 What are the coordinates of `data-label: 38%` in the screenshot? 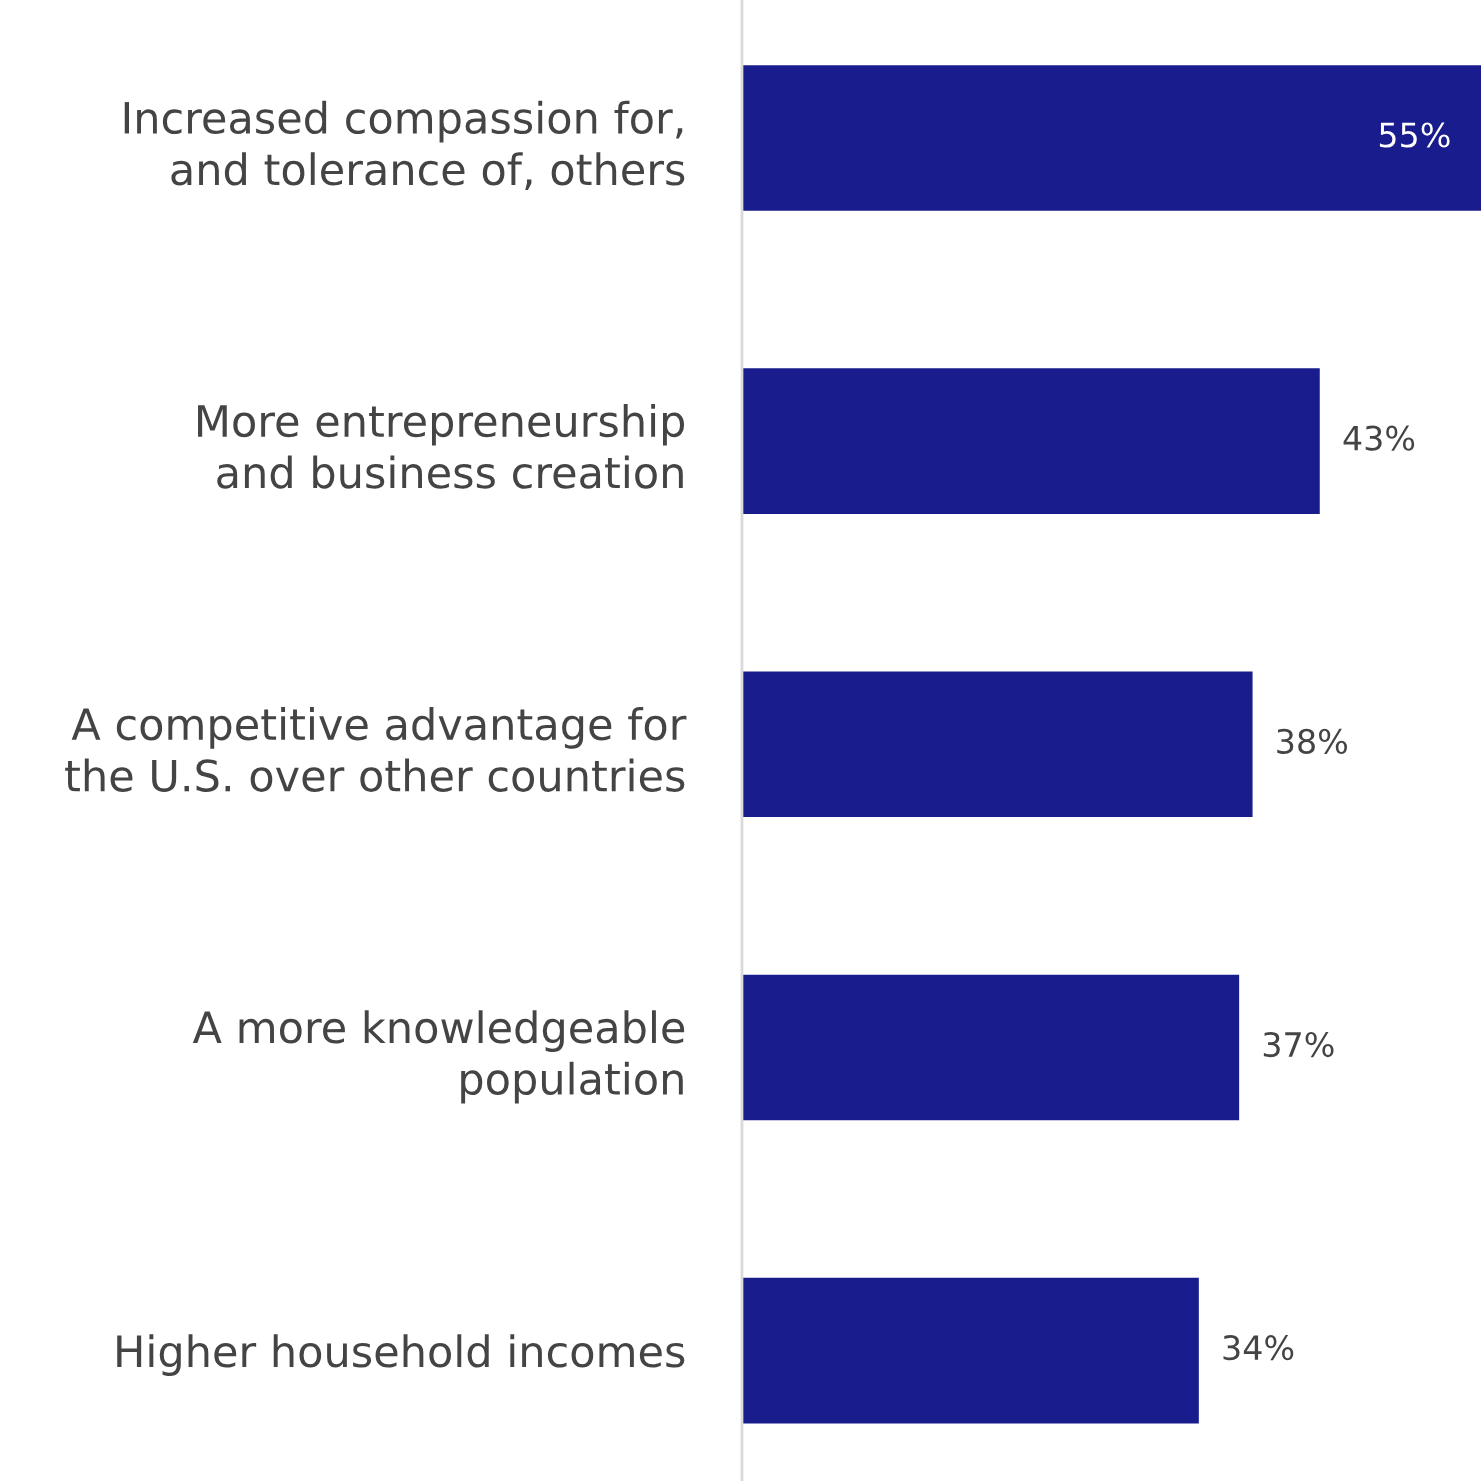 It's located at (1312, 741).